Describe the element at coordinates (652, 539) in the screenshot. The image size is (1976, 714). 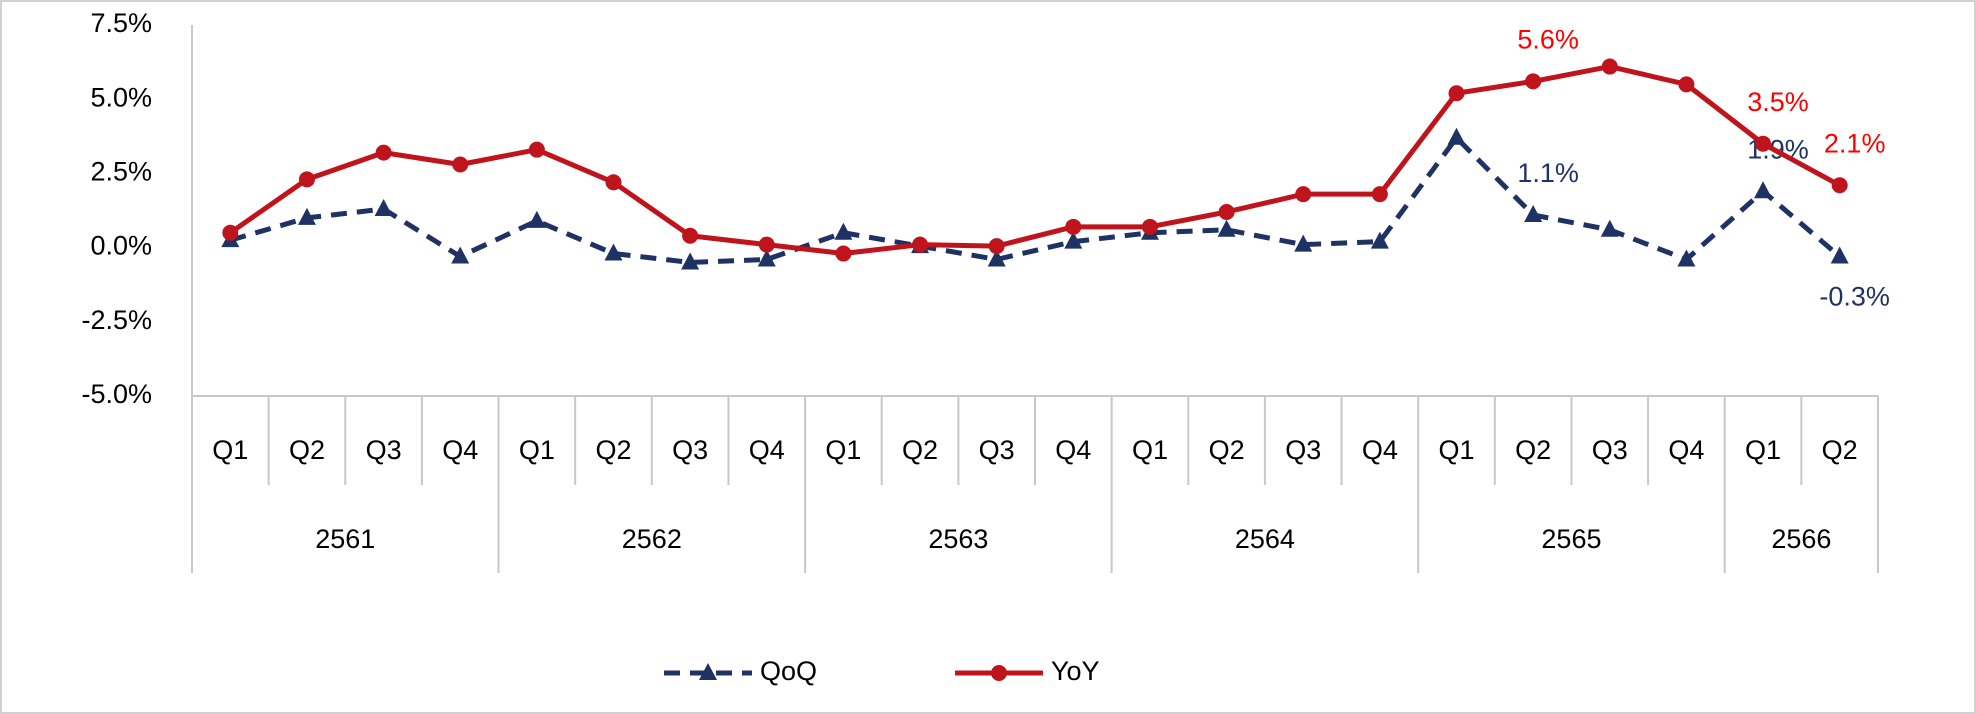
I see `year-label: 2562` at that location.